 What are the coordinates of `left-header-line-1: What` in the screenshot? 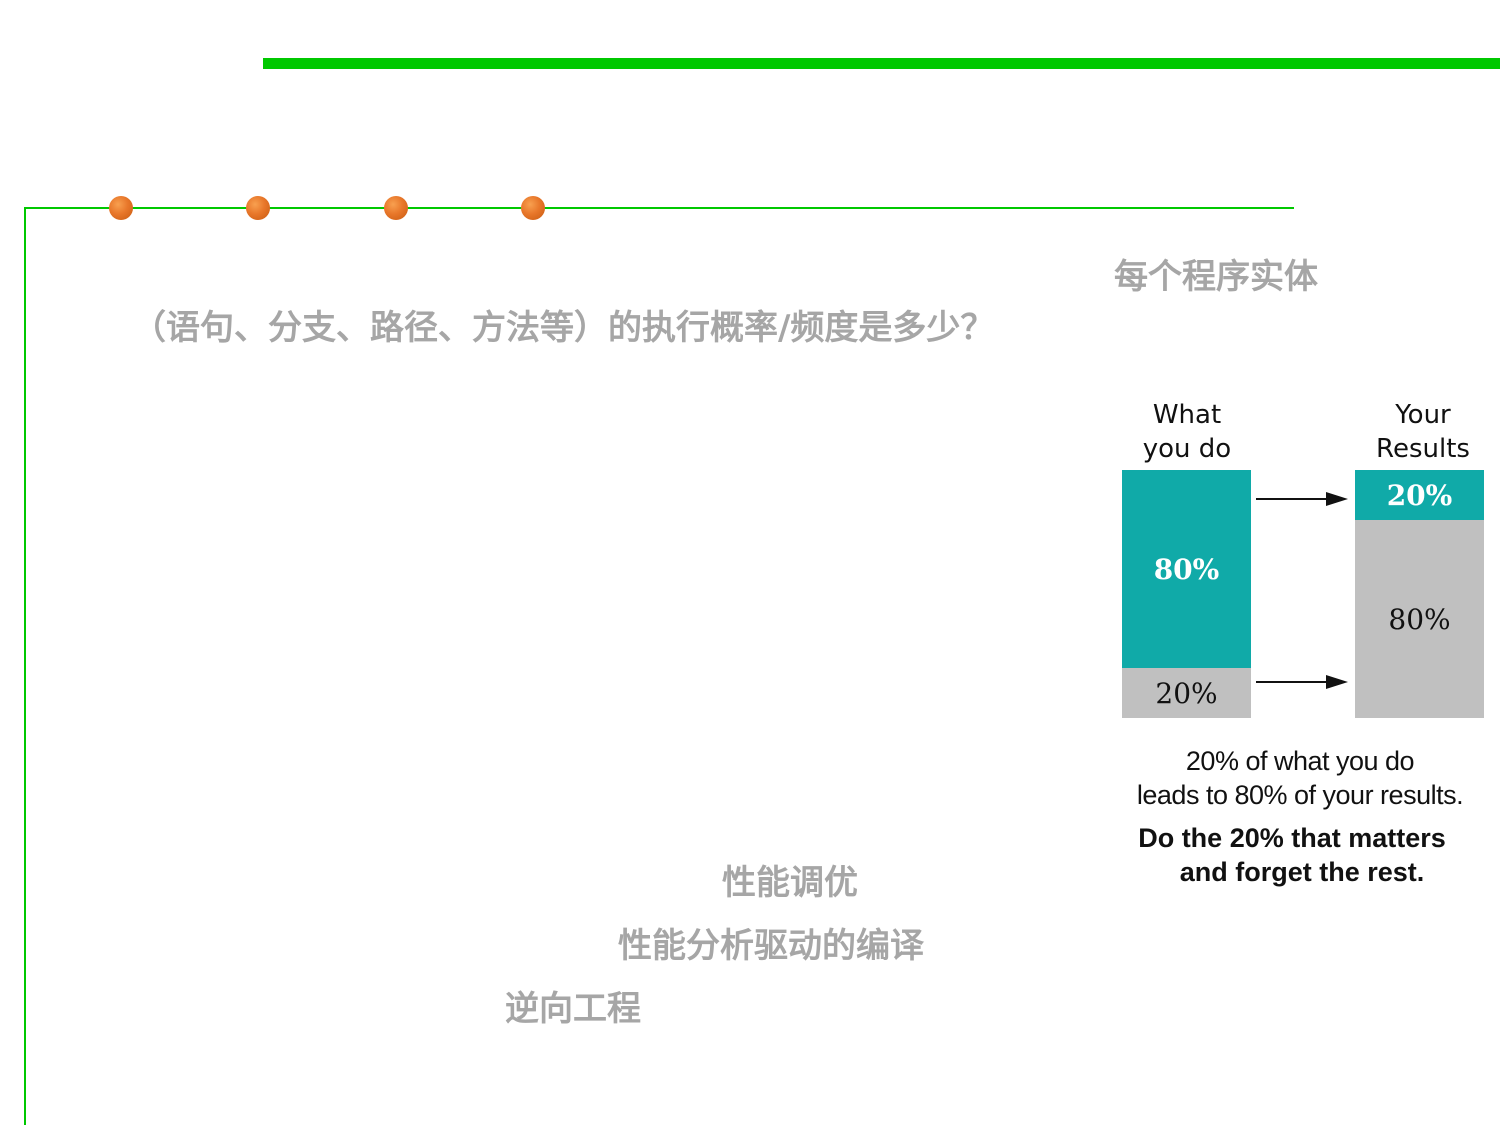 It's located at (1187, 415).